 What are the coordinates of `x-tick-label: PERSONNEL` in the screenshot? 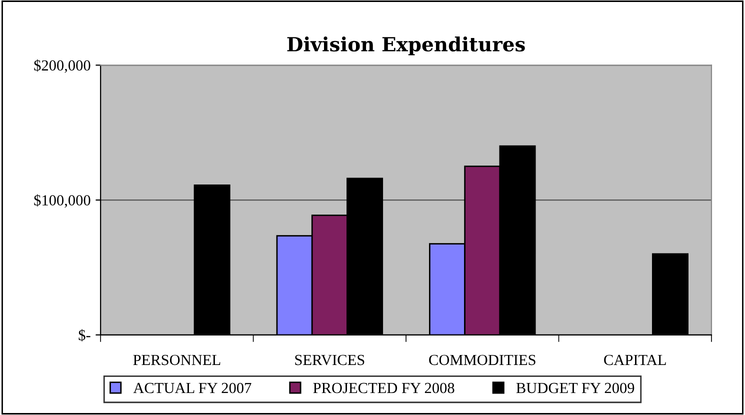 It's located at (176, 360).